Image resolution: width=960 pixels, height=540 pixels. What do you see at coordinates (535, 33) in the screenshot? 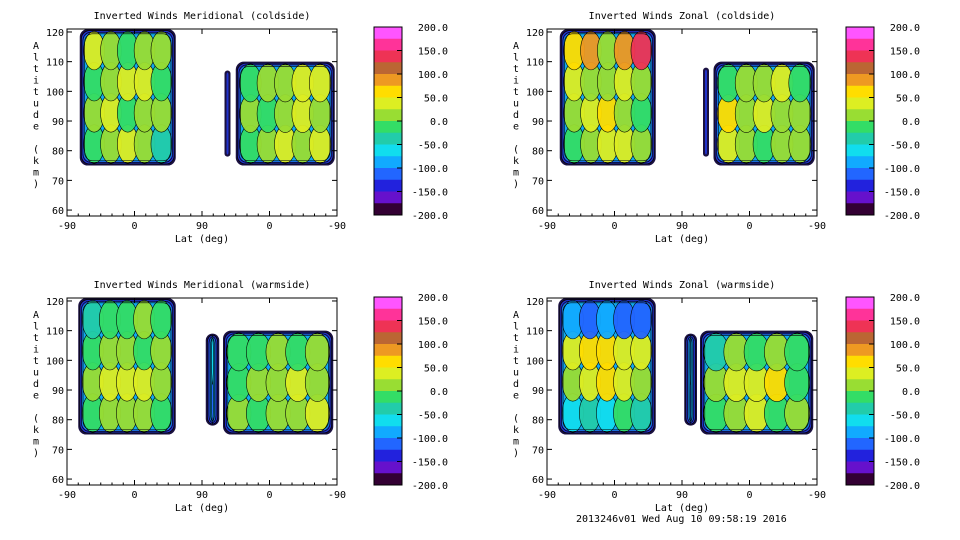
I see `y-tick-label: 120` at bounding box center [535, 33].